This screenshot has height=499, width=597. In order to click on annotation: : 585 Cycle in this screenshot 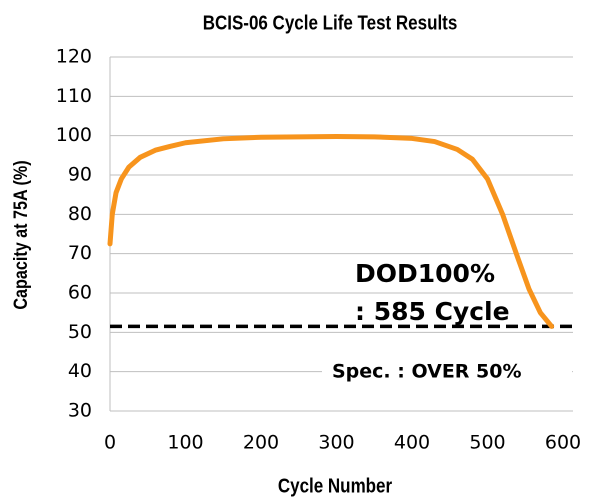, I will do `click(432, 311)`.